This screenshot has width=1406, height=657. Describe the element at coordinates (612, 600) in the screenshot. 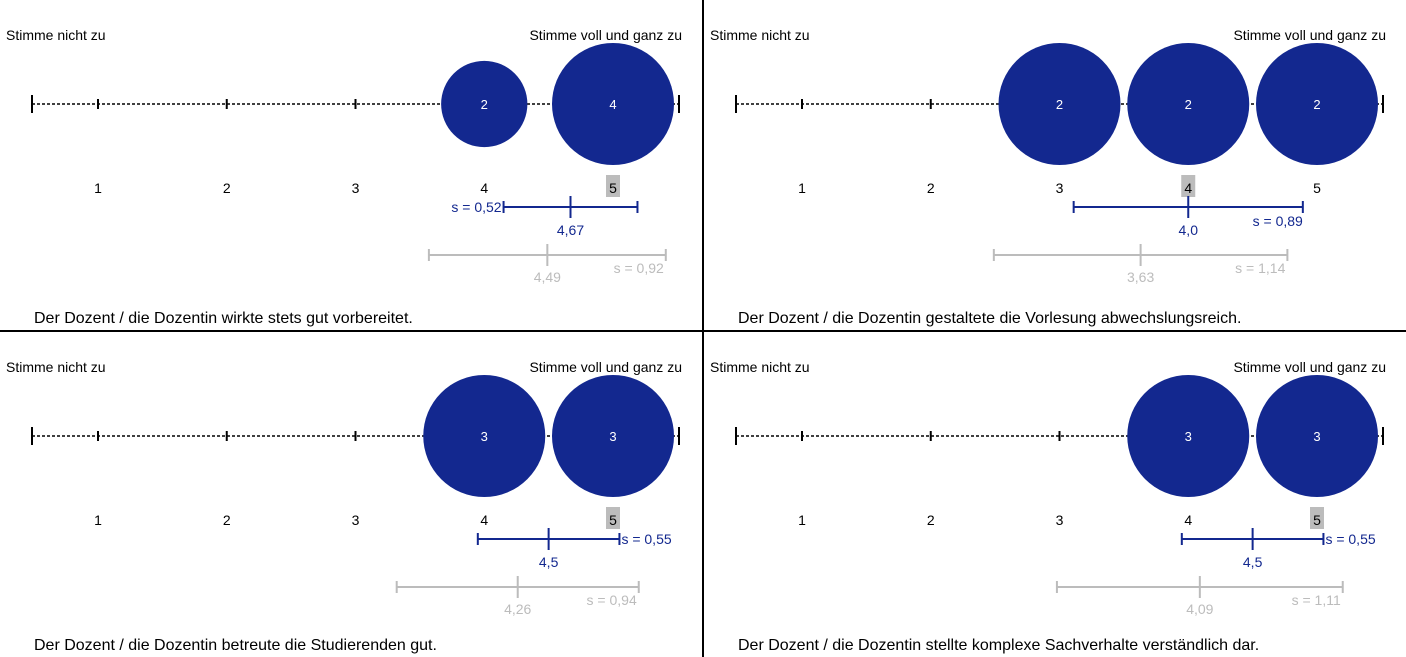

I see `reference-sd-label: s = 0,94` at that location.